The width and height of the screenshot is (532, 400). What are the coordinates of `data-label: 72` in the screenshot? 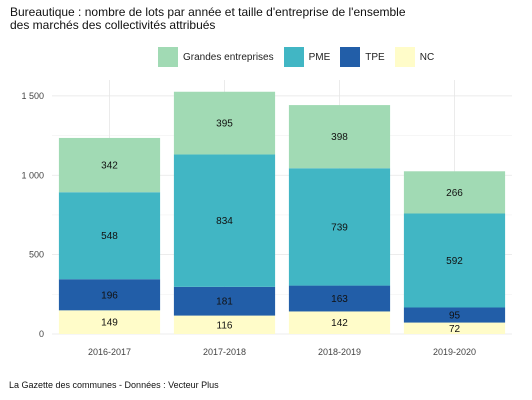 It's located at (455, 329).